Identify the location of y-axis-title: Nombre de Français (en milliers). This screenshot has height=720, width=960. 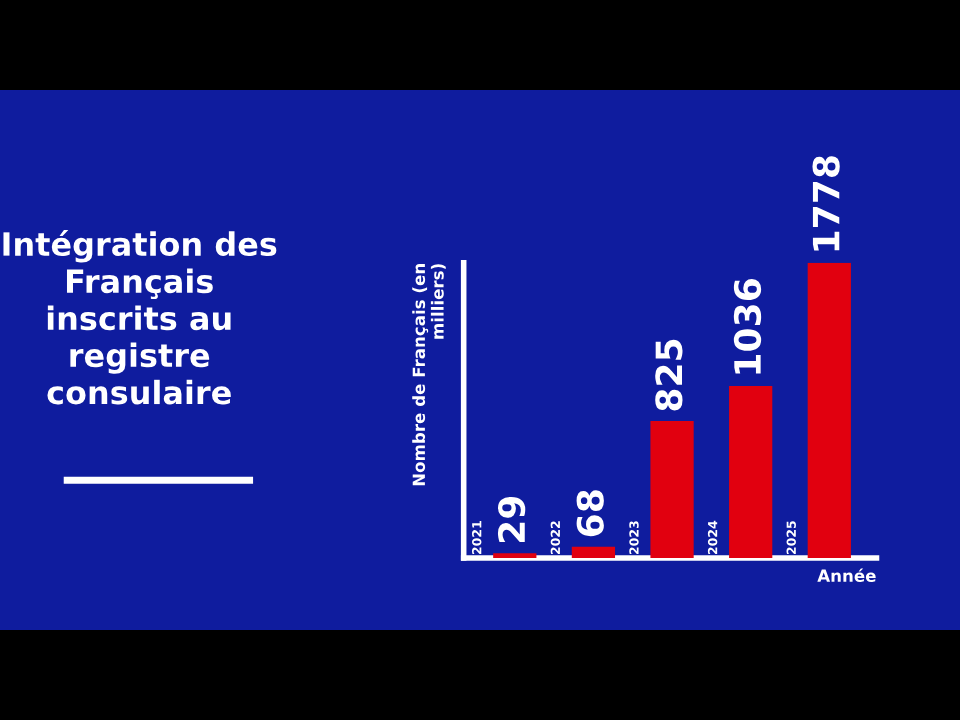
(429, 375).